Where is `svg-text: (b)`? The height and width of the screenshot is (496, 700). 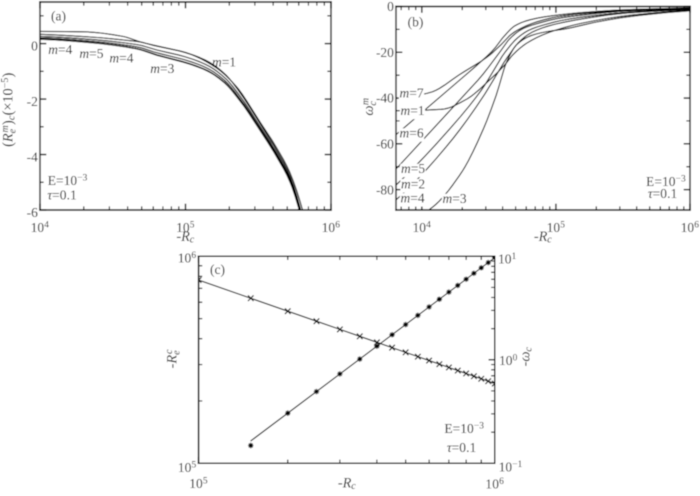 svg-text: (b) is located at coordinates (416, 22).